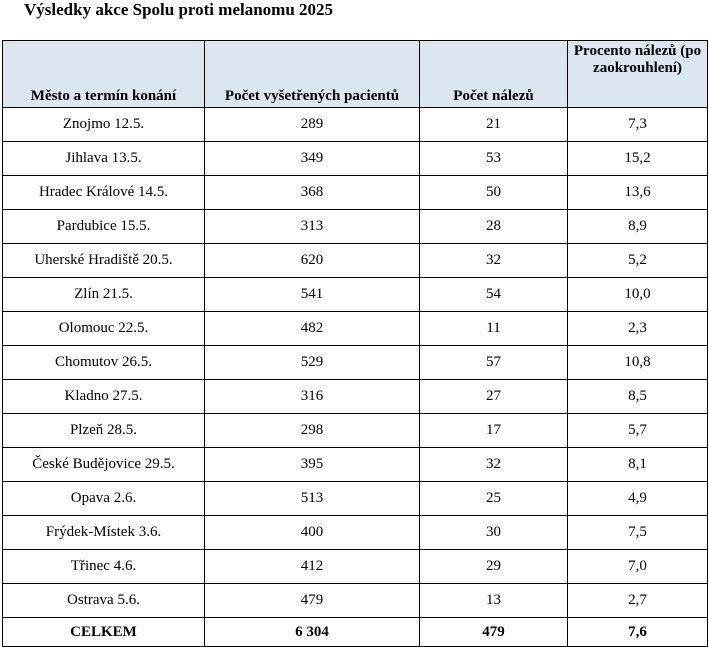 This screenshot has width=709, height=647. Describe the element at coordinates (103, 632) in the screenshot. I see `total-label: CELKEM` at that location.